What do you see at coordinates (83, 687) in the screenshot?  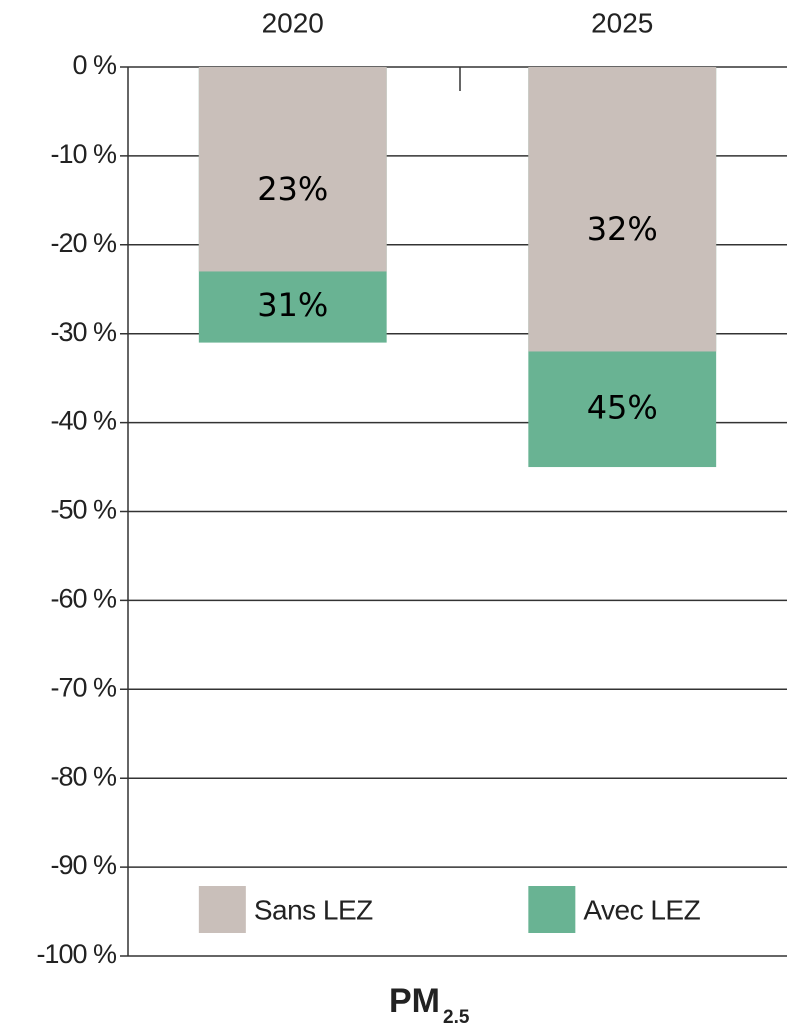 I see `y-tick-label: -70 %` at bounding box center [83, 687].